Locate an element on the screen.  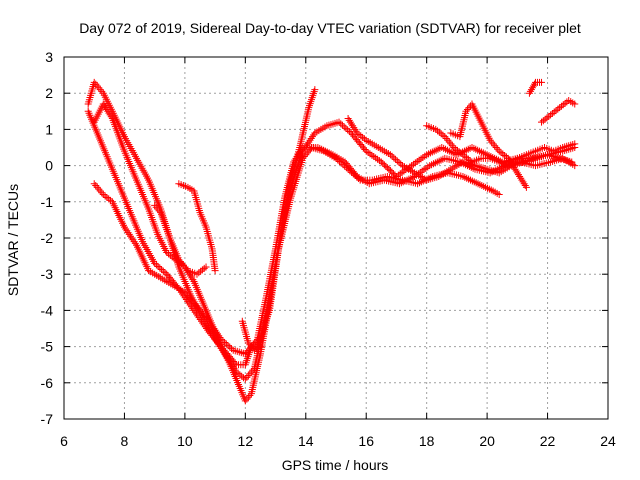
y-tick-label: -1 is located at coordinates (47, 202).